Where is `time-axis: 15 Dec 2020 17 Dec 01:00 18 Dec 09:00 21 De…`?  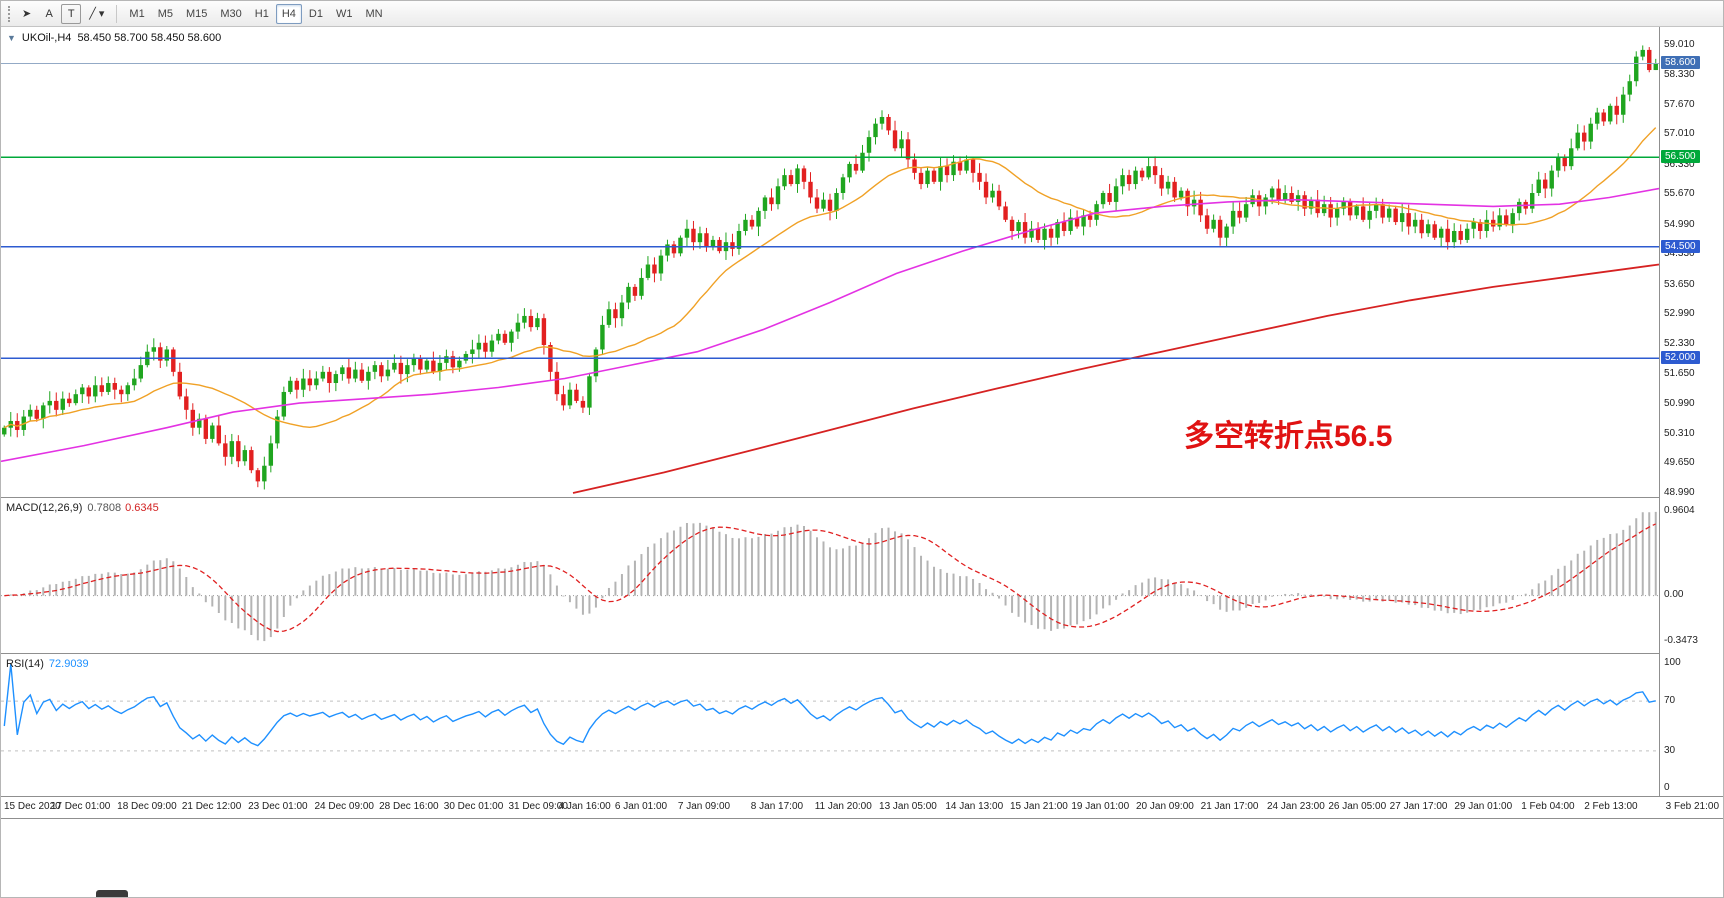
time-axis: 15 Dec 2020 17 Dec 01:00 18 Dec 09:00 21 De… is located at coordinates (862, 807).